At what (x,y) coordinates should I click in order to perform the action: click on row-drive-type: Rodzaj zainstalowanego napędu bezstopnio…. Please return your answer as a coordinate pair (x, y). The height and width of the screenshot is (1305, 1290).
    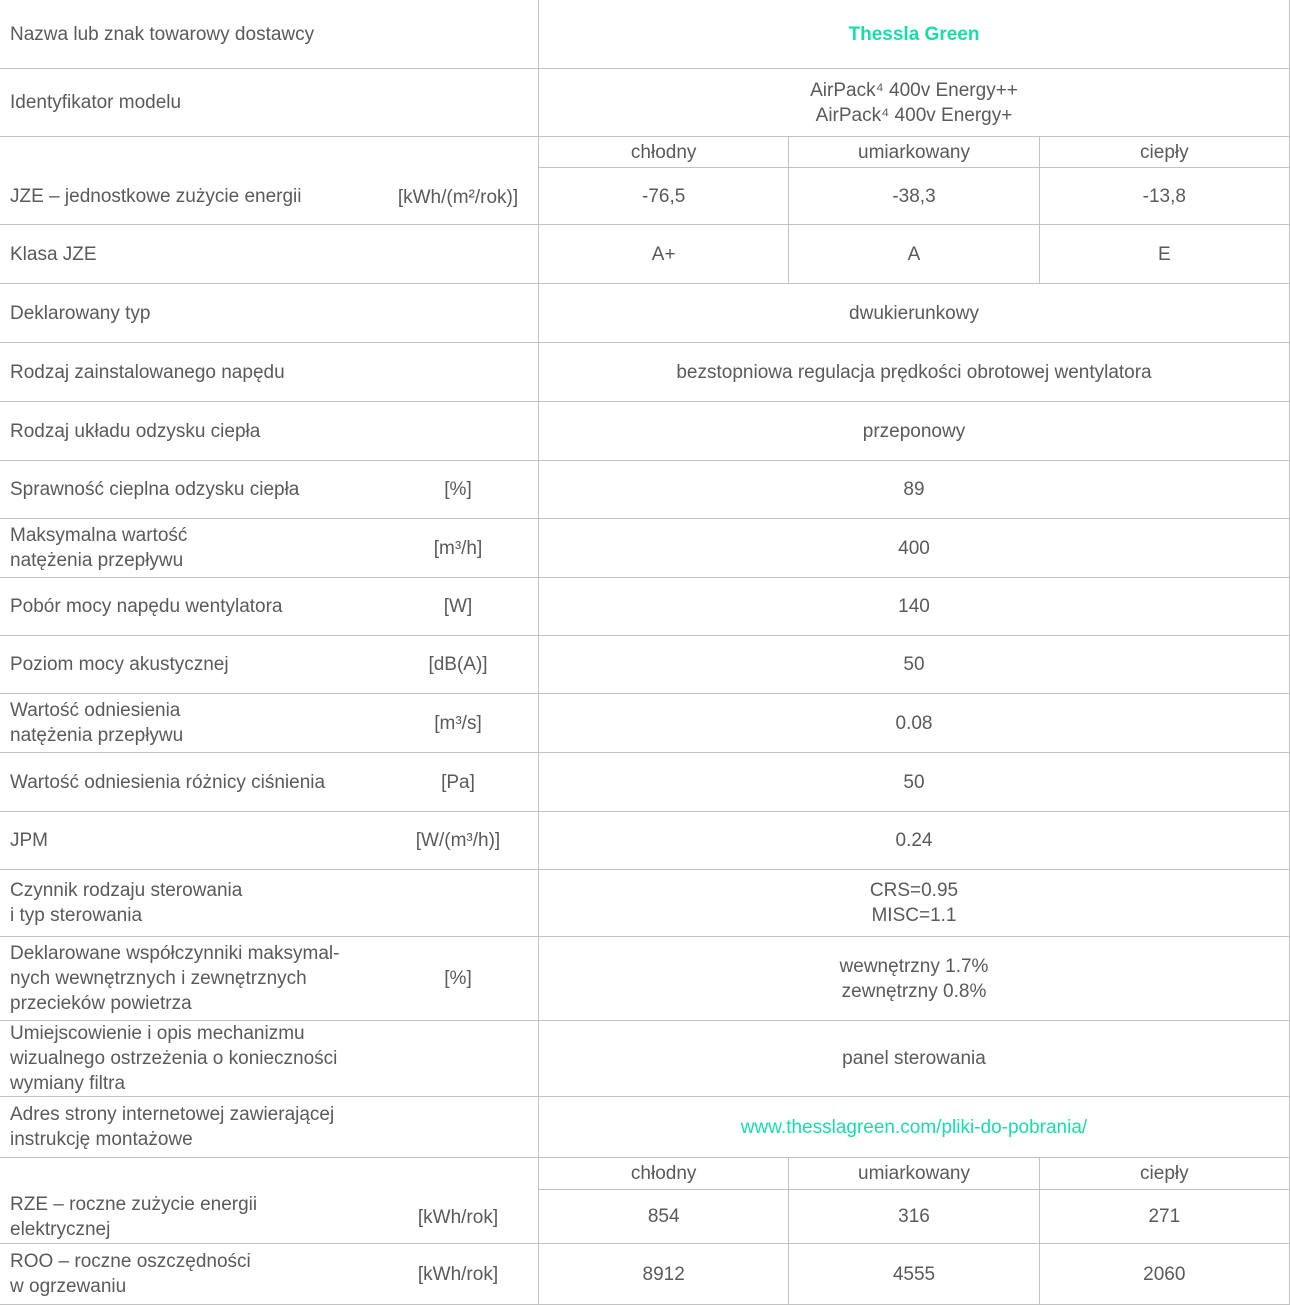
    Looking at the image, I should click on (644, 372).